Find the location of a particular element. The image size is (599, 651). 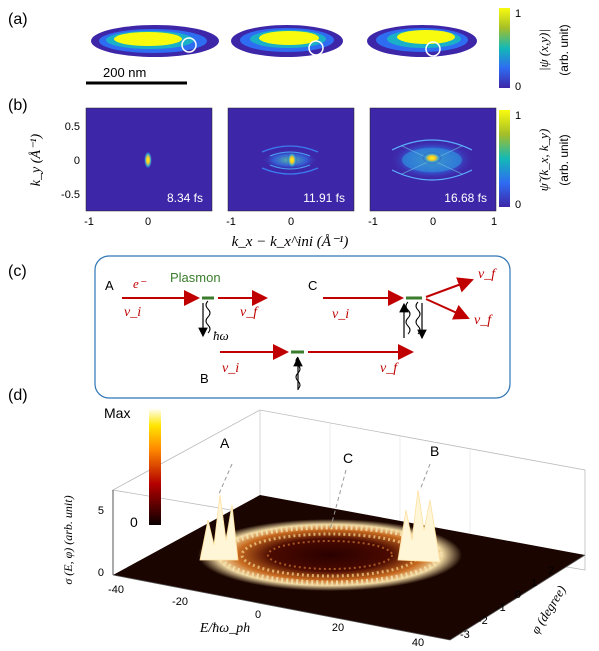

momentum-map-2: 11.91 fs is located at coordinates (291, 159).